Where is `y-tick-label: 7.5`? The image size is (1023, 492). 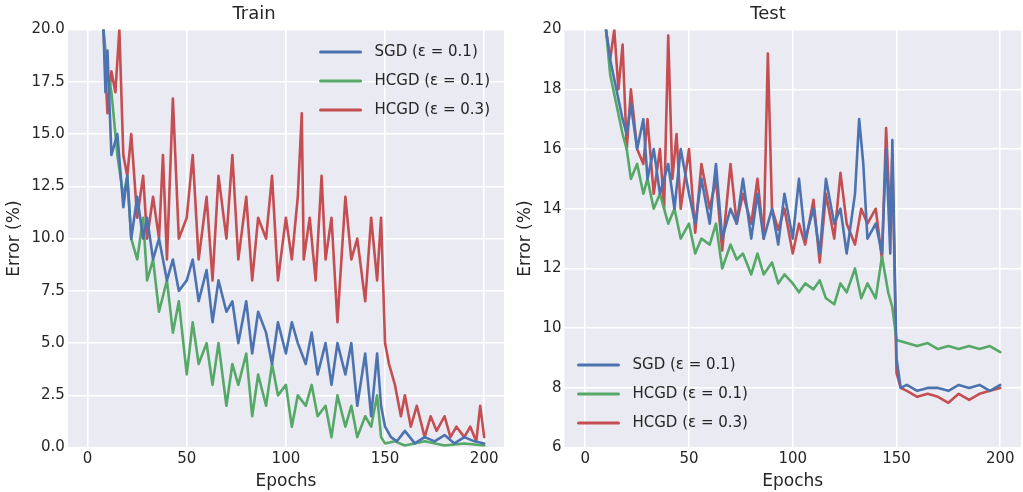
y-tick-label: 7.5 is located at coordinates (52, 289).